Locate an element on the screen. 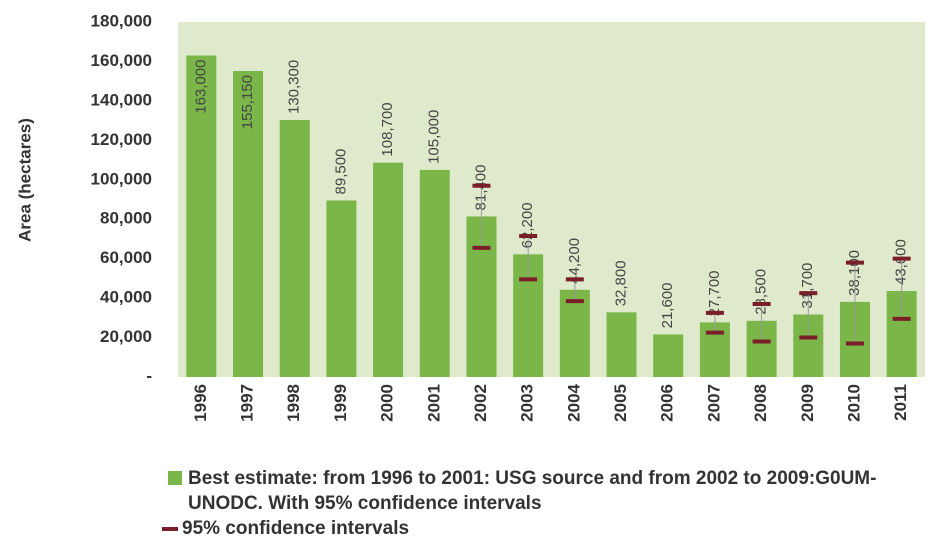 The image size is (928, 541). y-tick-label: 100,000 is located at coordinates (121, 178).